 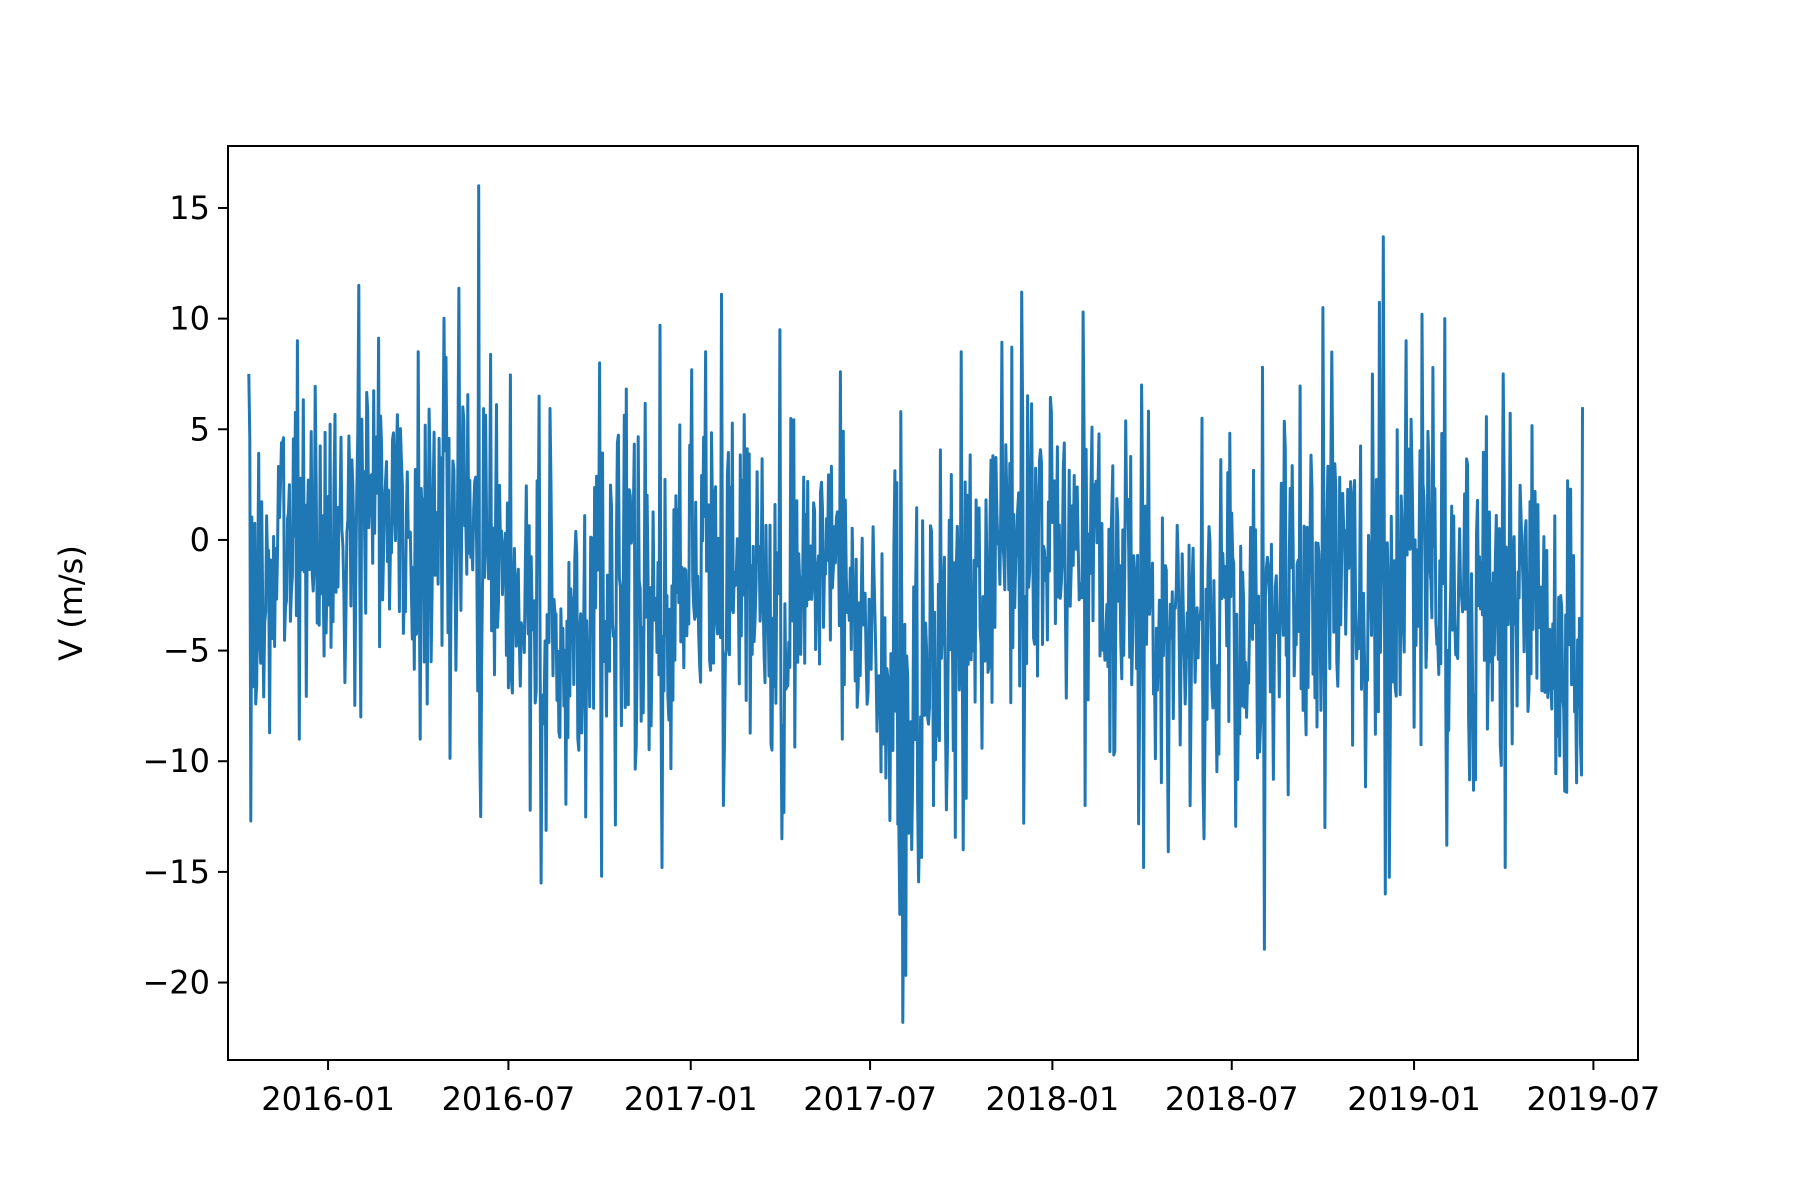 What do you see at coordinates (176, 983) in the screenshot?
I see `y-tick-label: −20` at bounding box center [176, 983].